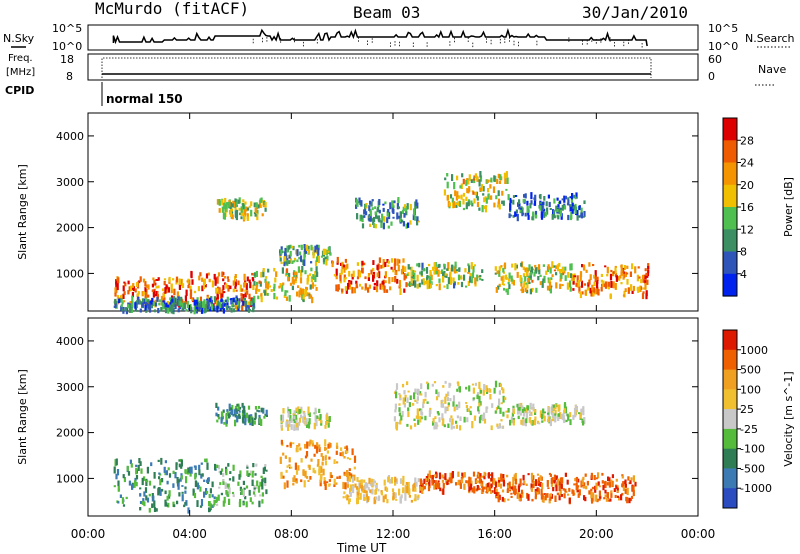 Image resolution: width=800 pixels, height=554 pixels. I want to click on nave-tick-bottom: 0, so click(711, 76).